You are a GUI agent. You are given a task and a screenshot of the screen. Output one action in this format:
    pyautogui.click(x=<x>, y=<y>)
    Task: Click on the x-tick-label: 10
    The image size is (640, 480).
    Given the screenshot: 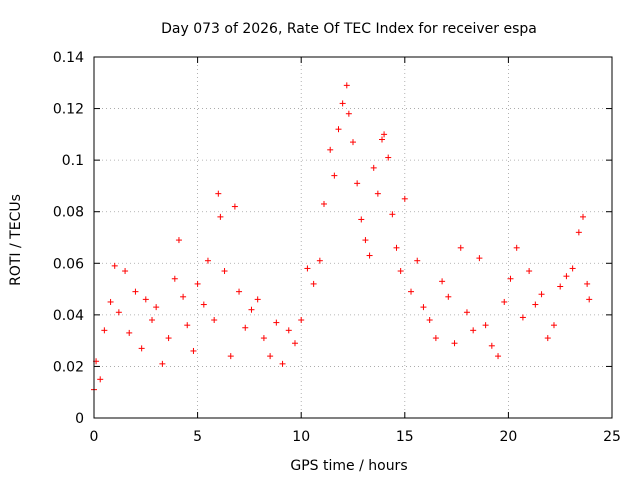 What is the action you would take?
    pyautogui.click(x=301, y=437)
    